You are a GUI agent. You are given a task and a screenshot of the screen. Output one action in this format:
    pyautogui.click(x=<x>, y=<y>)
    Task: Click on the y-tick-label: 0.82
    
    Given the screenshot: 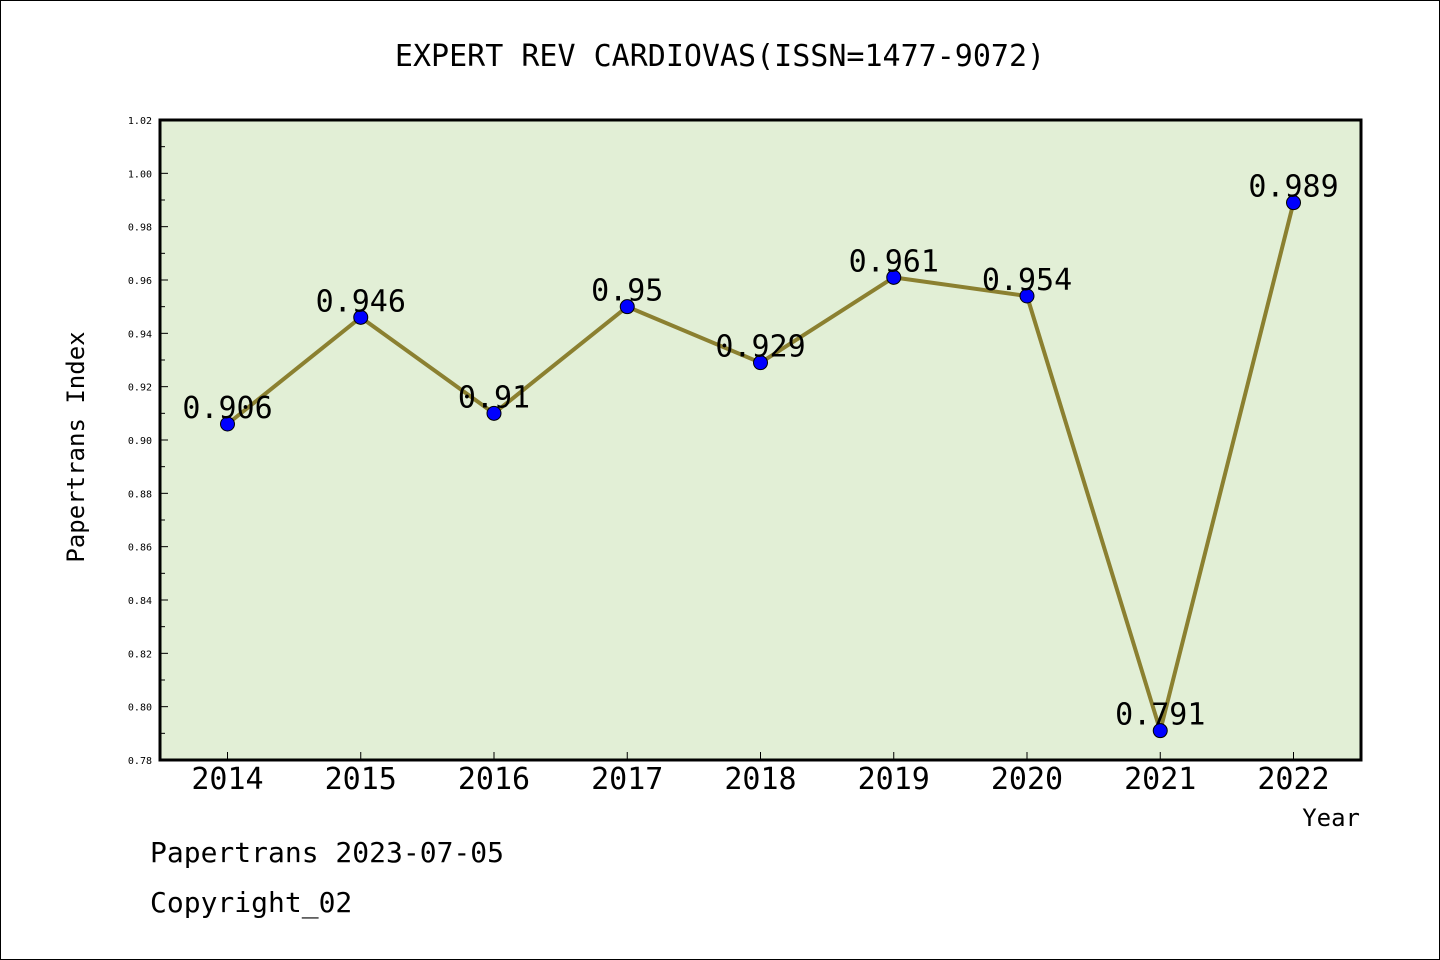 What is the action you would take?
    pyautogui.click(x=140, y=654)
    